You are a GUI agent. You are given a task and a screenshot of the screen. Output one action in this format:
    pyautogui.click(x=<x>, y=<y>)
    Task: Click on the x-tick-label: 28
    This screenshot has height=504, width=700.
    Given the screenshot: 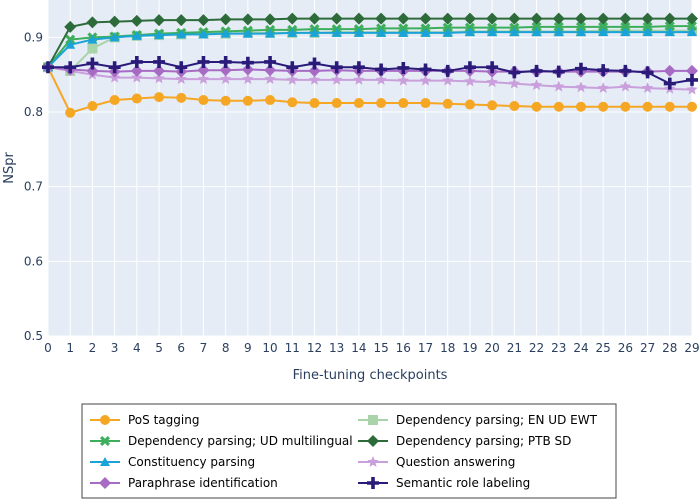 What is the action you would take?
    pyautogui.click(x=669, y=348)
    